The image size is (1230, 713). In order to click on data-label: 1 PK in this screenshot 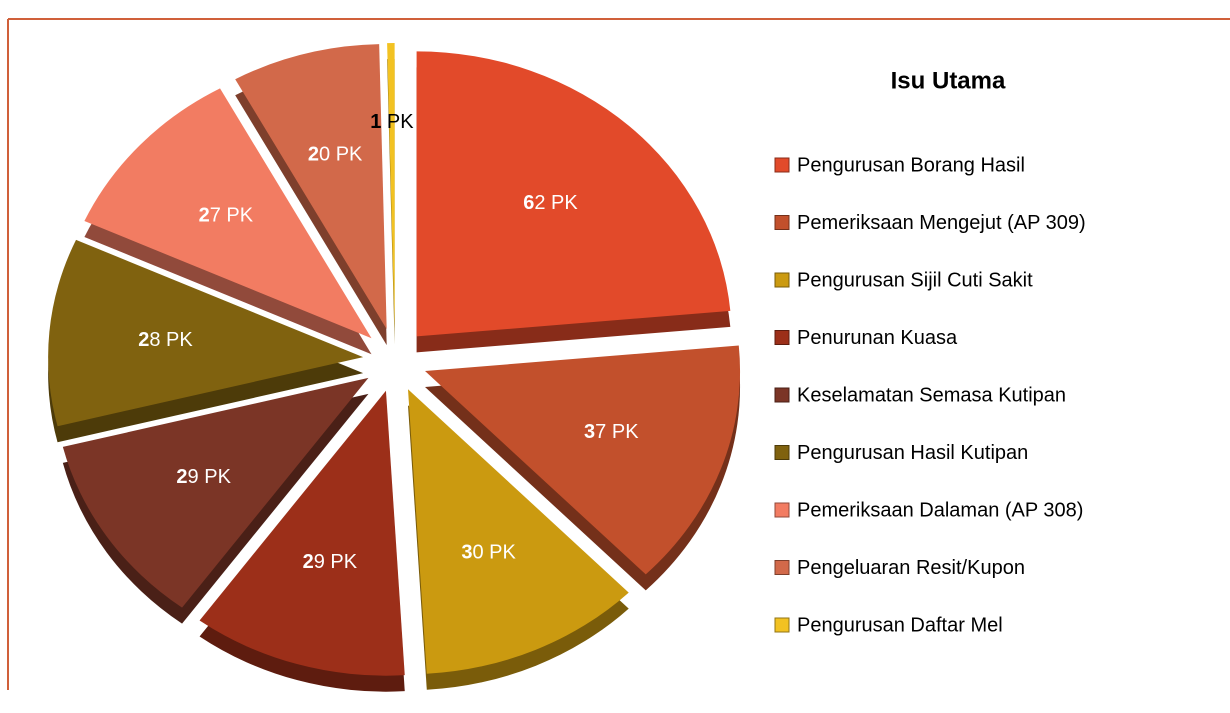, I will do `click(392, 122)`.